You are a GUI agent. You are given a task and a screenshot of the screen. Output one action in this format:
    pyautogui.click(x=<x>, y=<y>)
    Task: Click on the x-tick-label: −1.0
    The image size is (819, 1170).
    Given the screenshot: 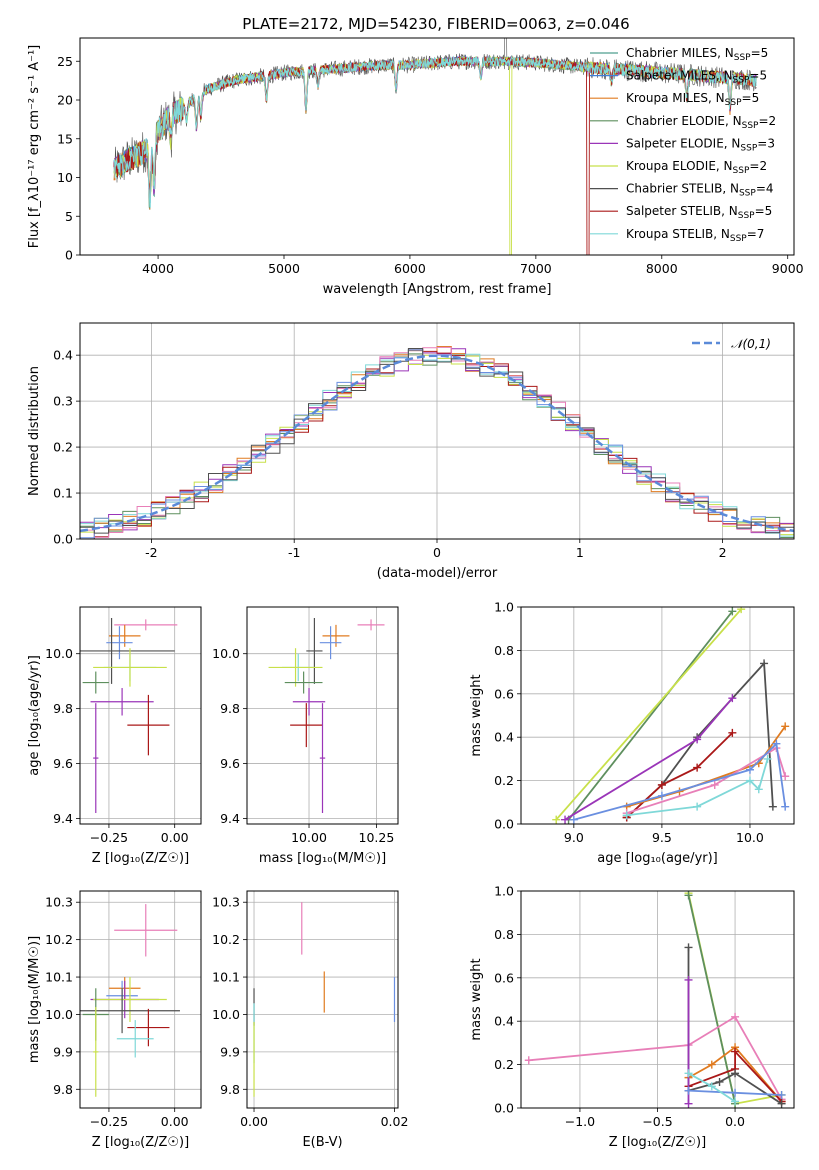 What is the action you would take?
    pyautogui.click(x=580, y=1121)
    